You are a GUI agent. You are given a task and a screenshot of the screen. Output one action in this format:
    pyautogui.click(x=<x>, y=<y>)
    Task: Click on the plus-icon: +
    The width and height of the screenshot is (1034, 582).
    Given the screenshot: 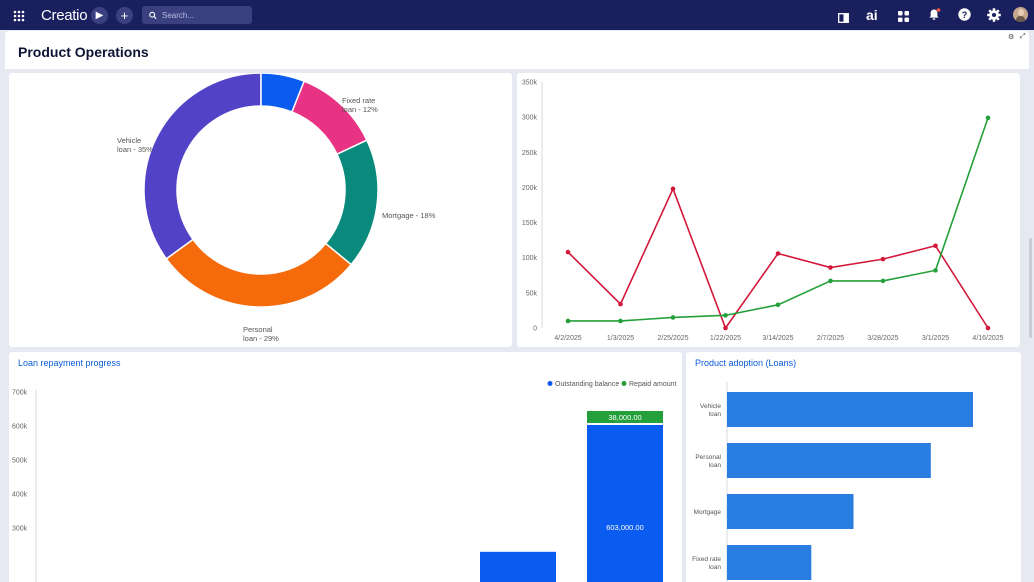 What is the action you would take?
    pyautogui.click(x=124, y=15)
    